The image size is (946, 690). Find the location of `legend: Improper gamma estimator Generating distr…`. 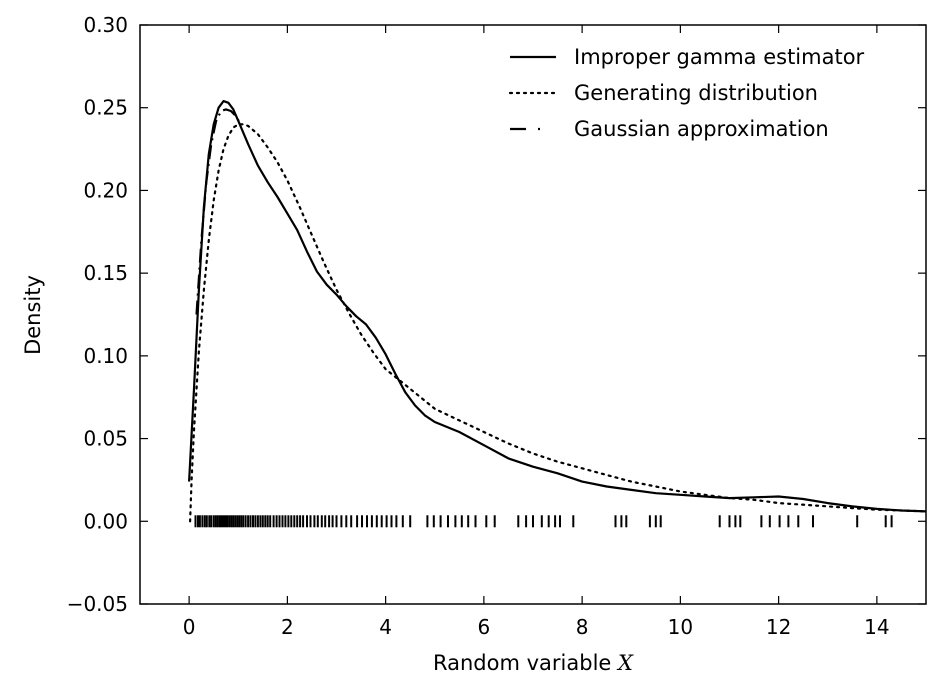

legend: Improper gamma estimator Generating distr… is located at coordinates (686, 93).